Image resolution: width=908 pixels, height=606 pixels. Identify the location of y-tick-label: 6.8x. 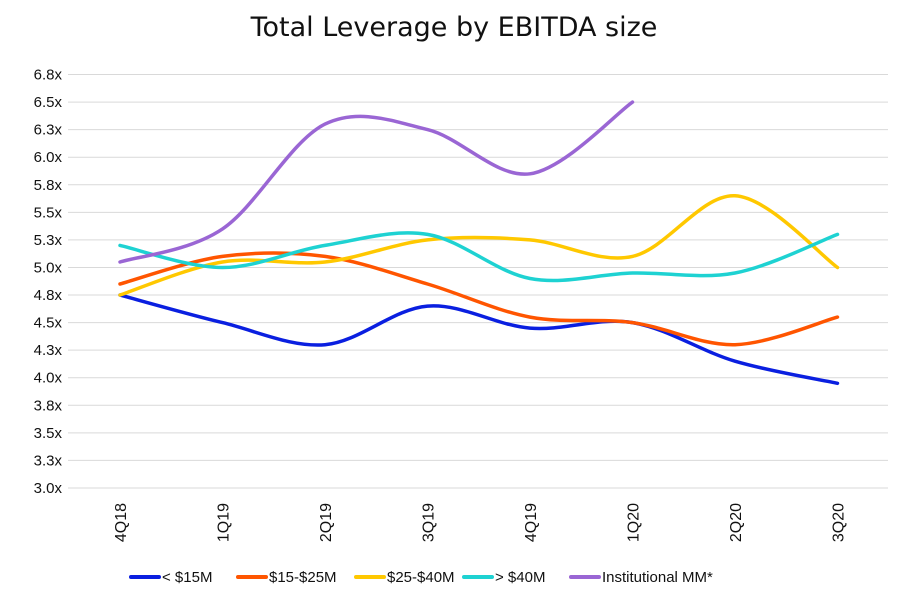
(48, 75).